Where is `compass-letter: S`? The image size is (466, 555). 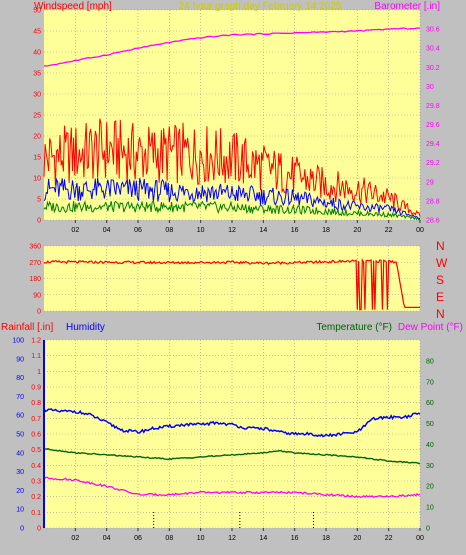 compass-letter: S is located at coordinates (440, 280).